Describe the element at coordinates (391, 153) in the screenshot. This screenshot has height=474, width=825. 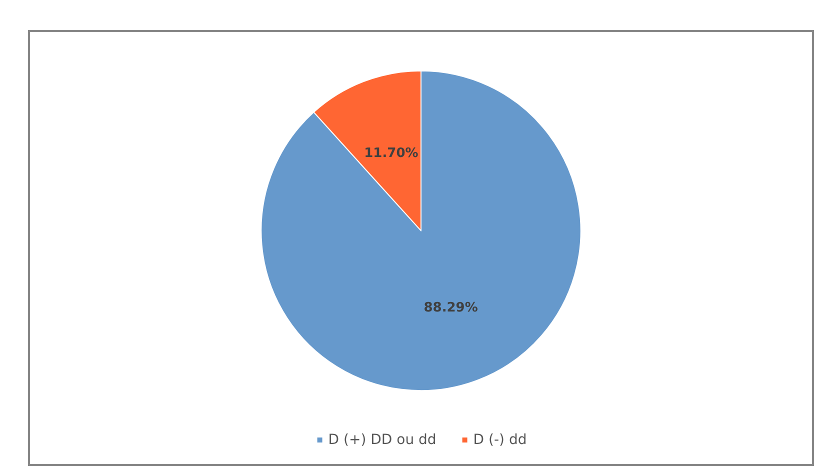
I see `data-label: 11.70%` at that location.